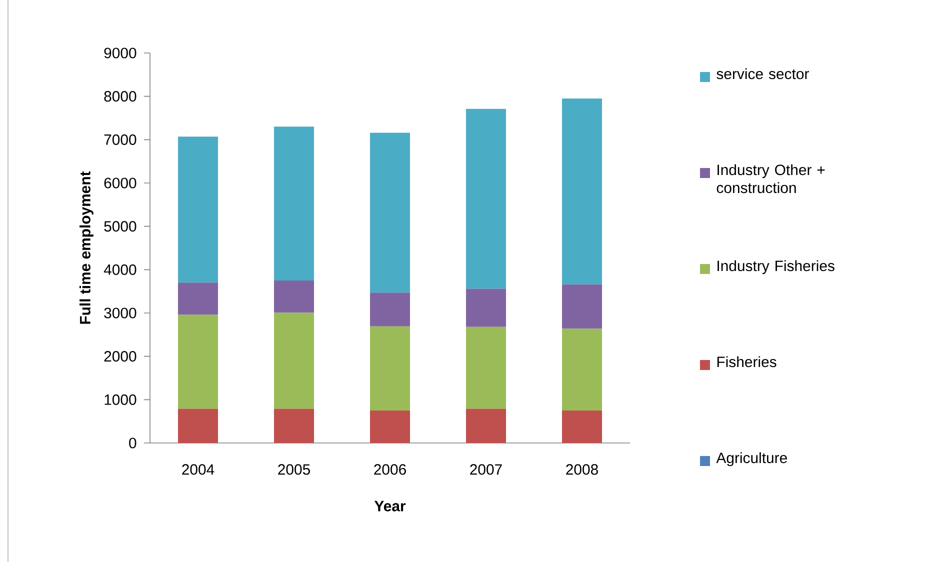  I want to click on y-axis-title: Full time employment, so click(86, 247).